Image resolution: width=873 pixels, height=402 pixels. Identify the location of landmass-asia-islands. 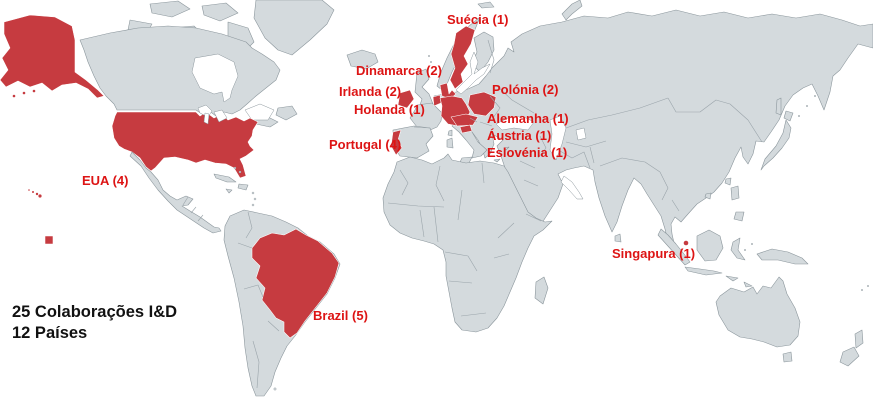
(715, 191).